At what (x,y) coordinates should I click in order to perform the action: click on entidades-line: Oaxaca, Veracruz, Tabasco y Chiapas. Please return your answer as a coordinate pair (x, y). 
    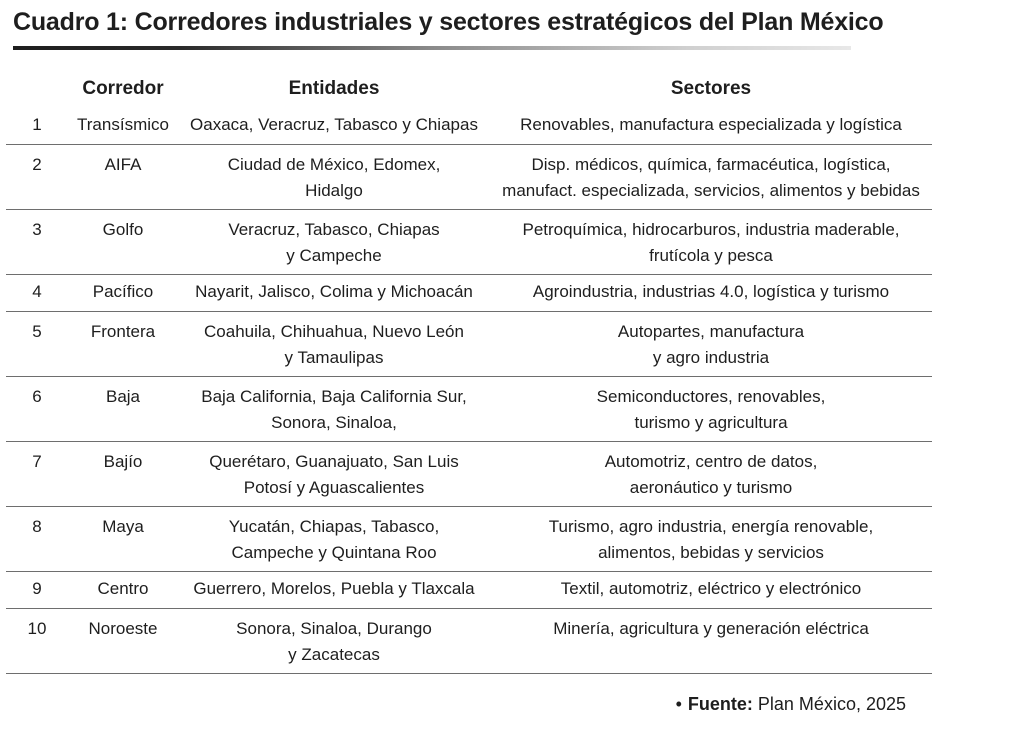
    Looking at the image, I should click on (334, 124).